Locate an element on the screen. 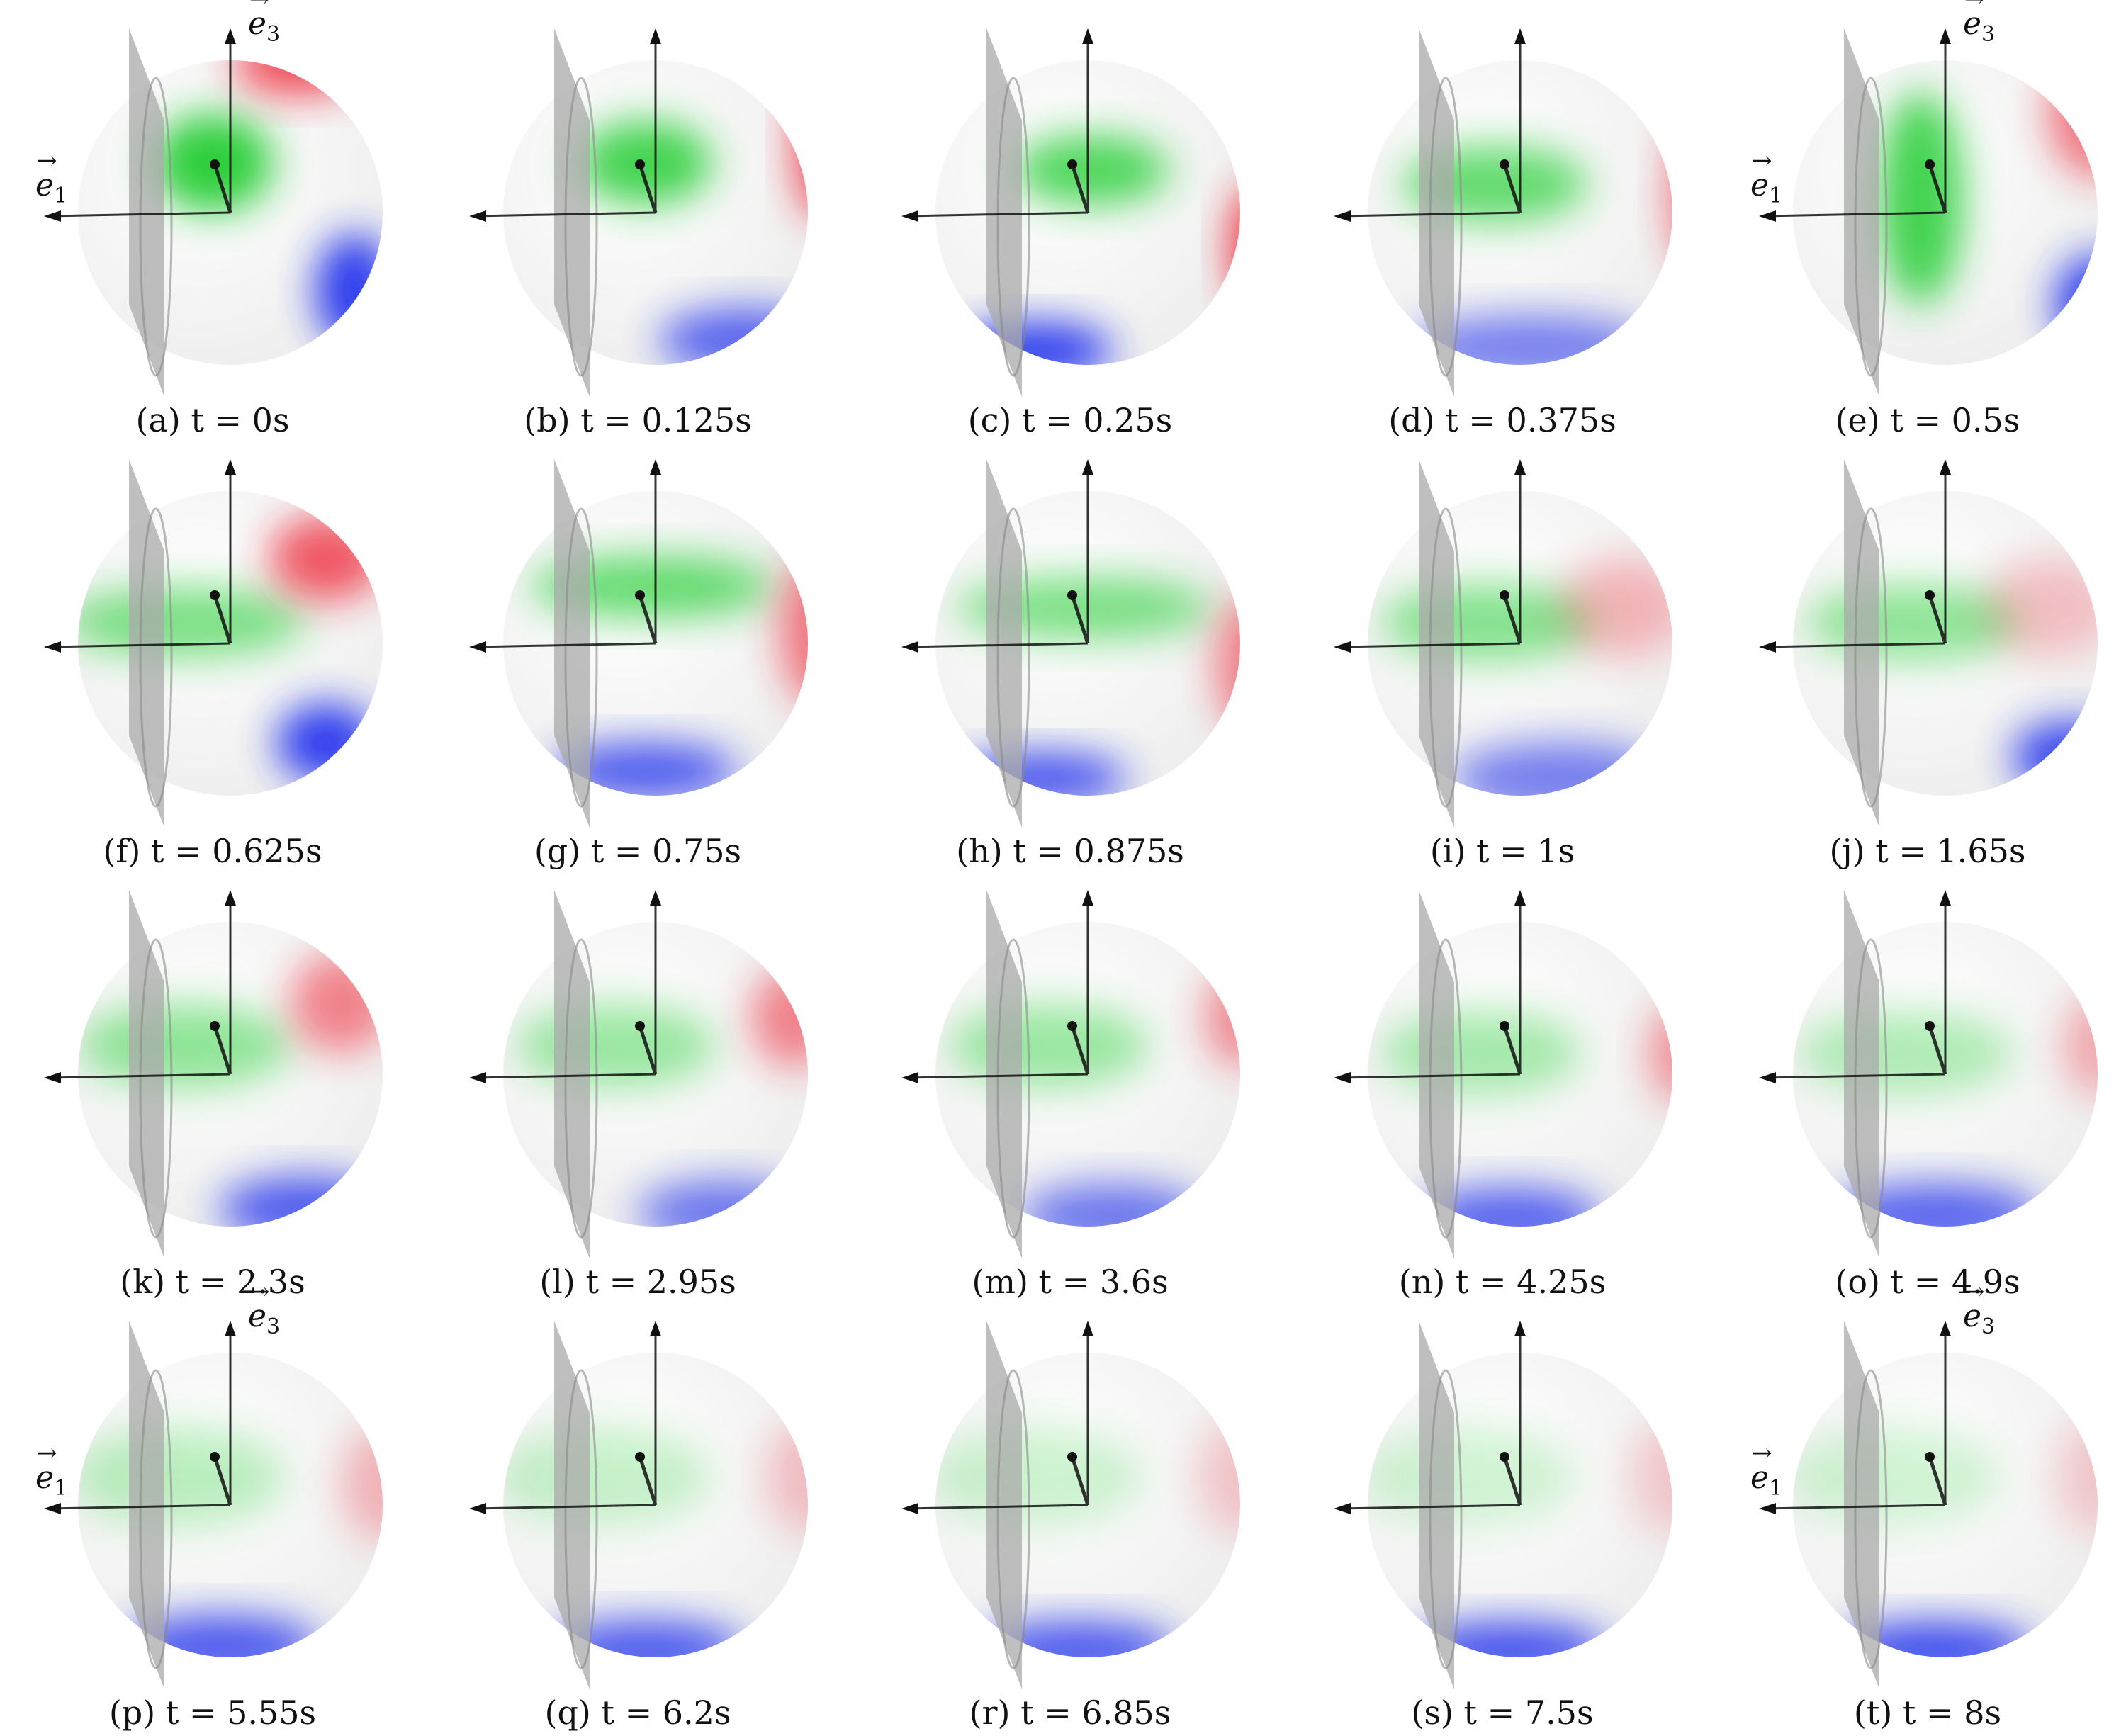 This screenshot has height=1736, width=2126. sphere-panel: (o) t = 4.9s is located at coordinates (1921, 1080).